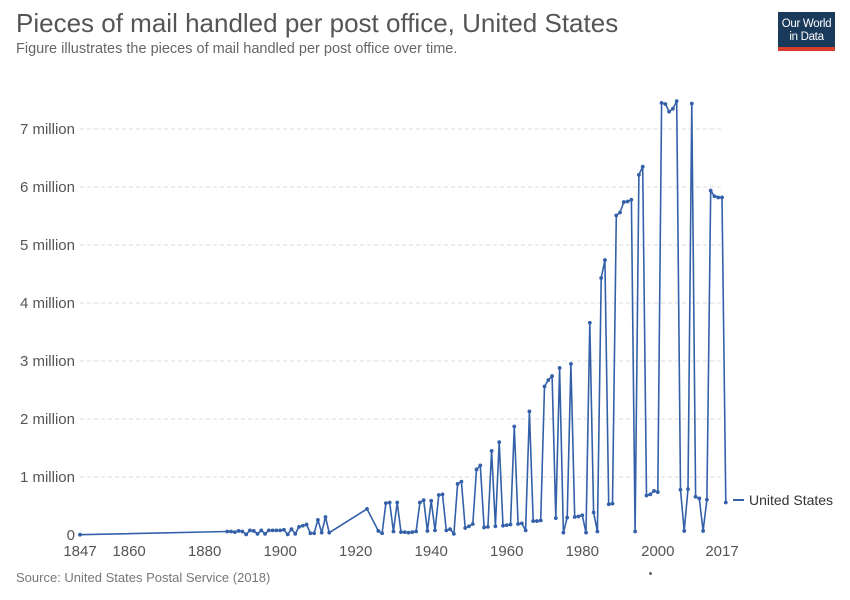 This screenshot has height=600, width=850. Describe the element at coordinates (791, 500) in the screenshot. I see `legend-label: United States` at that location.